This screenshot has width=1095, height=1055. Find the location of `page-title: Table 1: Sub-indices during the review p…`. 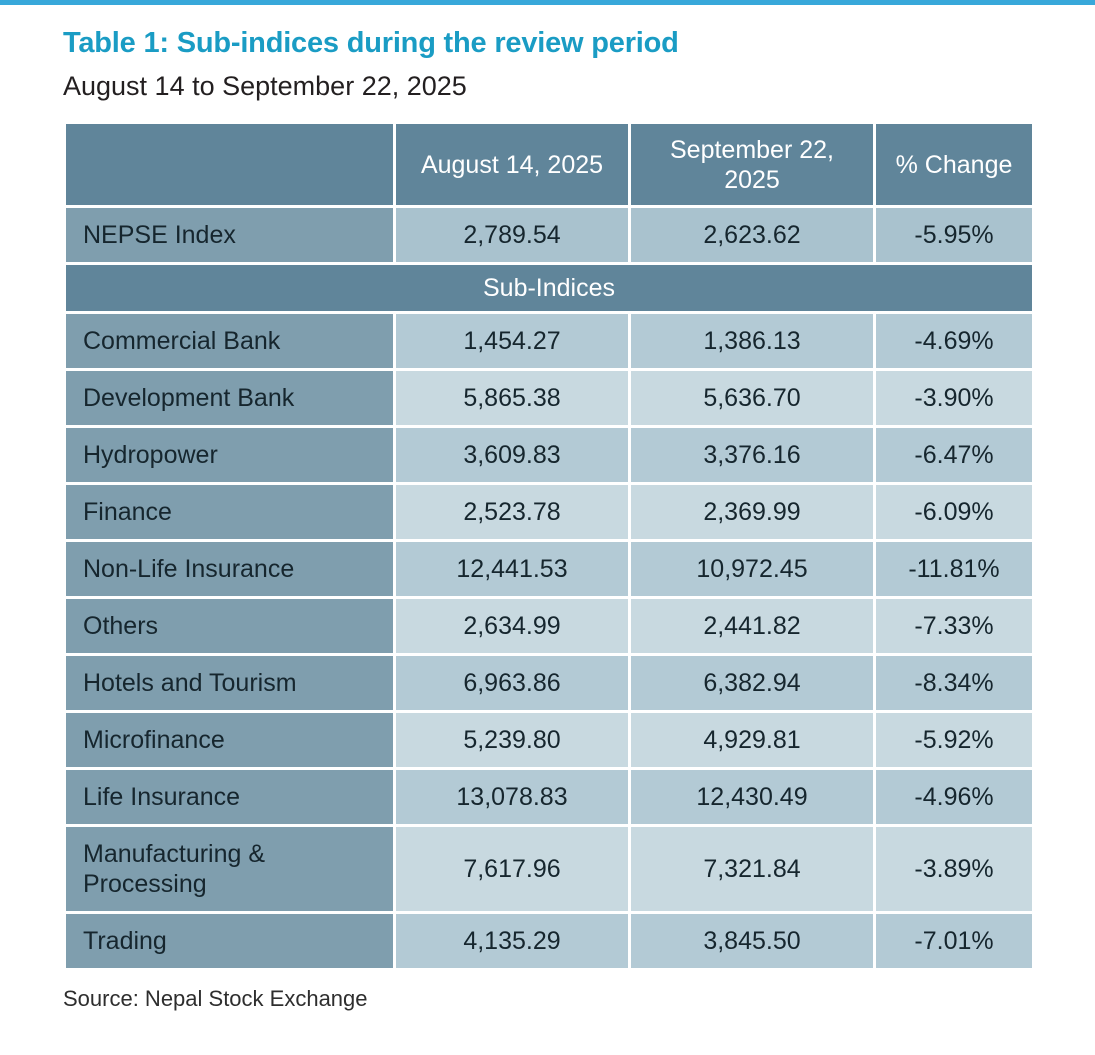

page-title: Table 1: Sub-indices during the review p… is located at coordinates (371, 43).